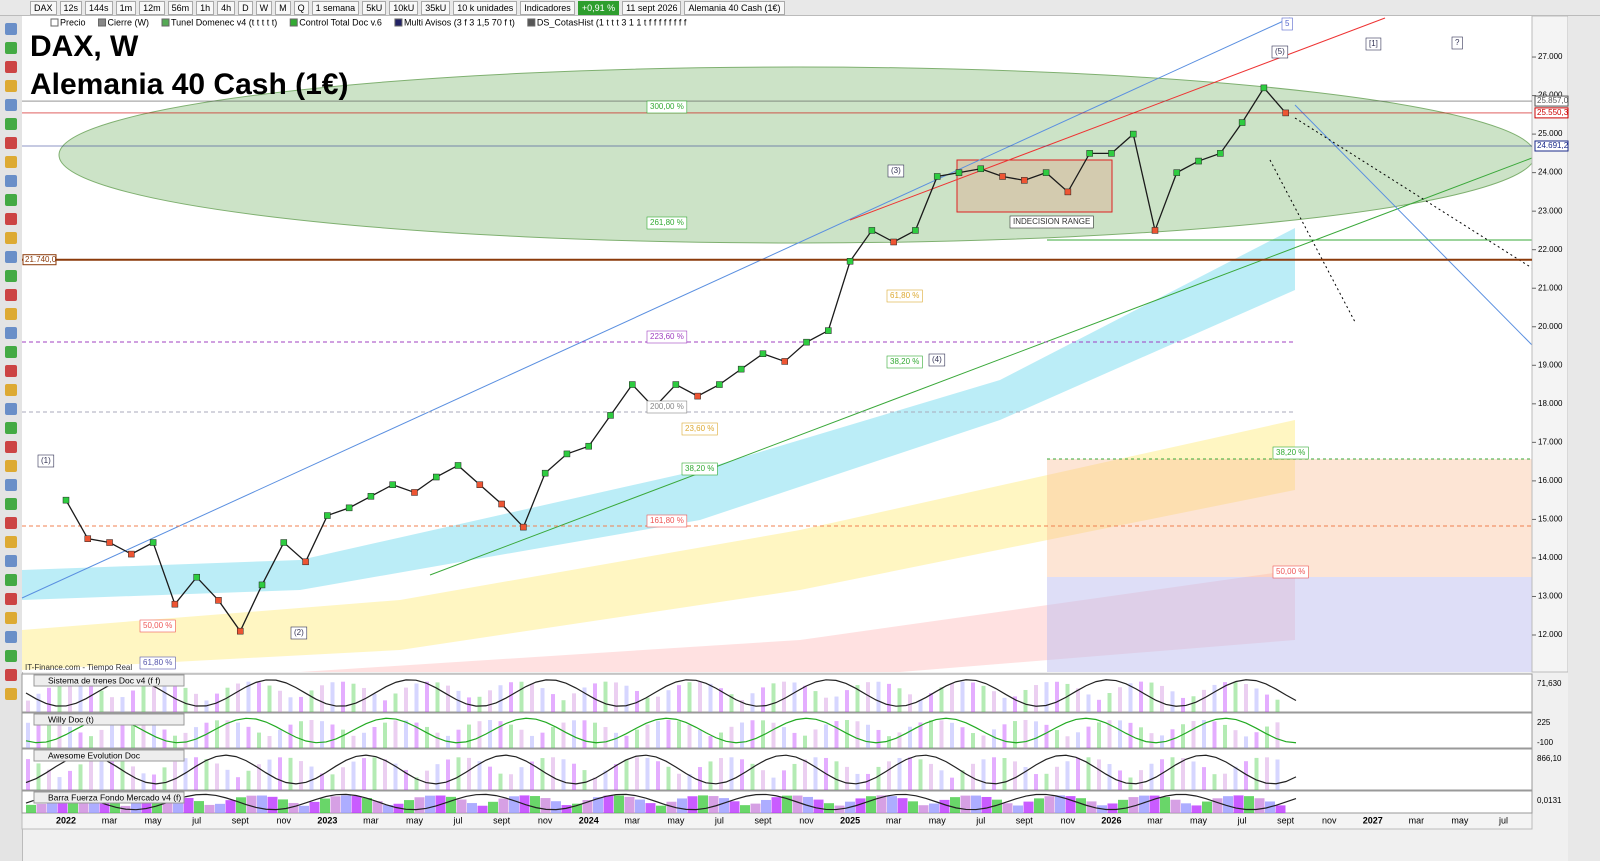  Describe the element at coordinates (652, 7) in the screenshot. I see `date: 11 sept 2026` at that location.